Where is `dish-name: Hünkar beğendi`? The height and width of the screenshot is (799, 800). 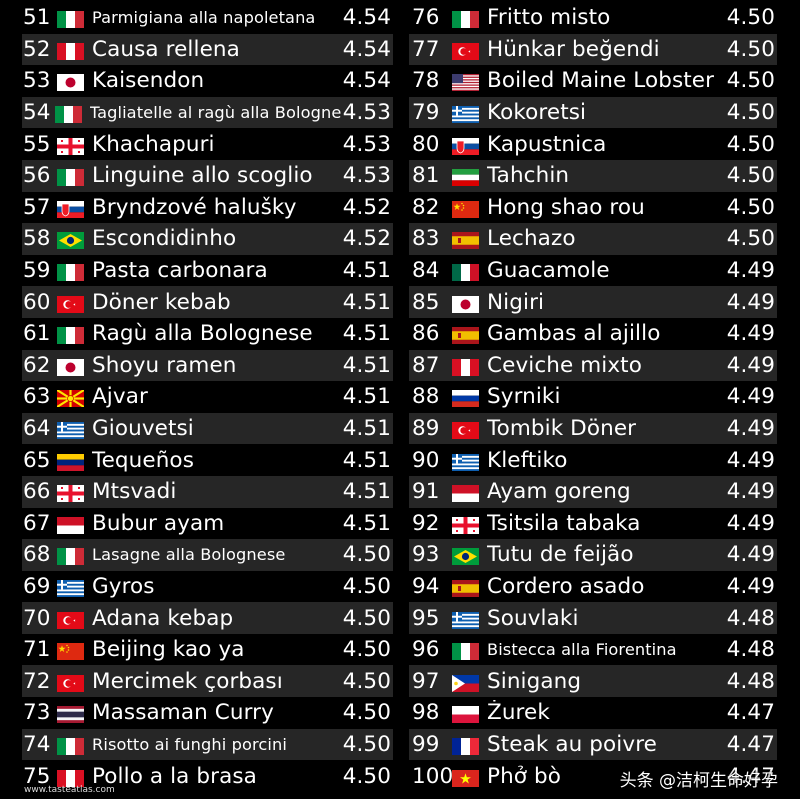
dish-name: Hünkar beğendi is located at coordinates (573, 49).